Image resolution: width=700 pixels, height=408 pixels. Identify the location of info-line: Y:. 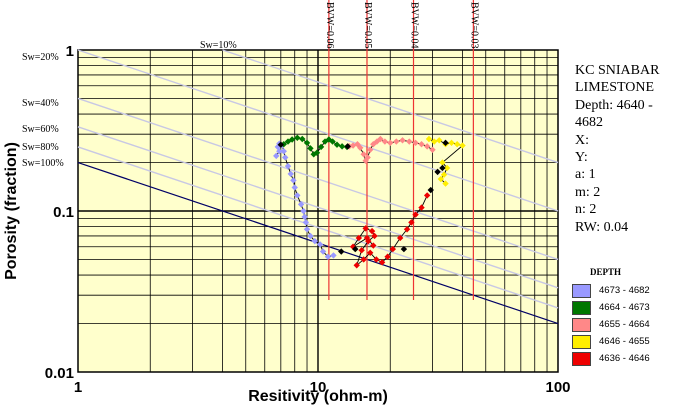
(581, 158).